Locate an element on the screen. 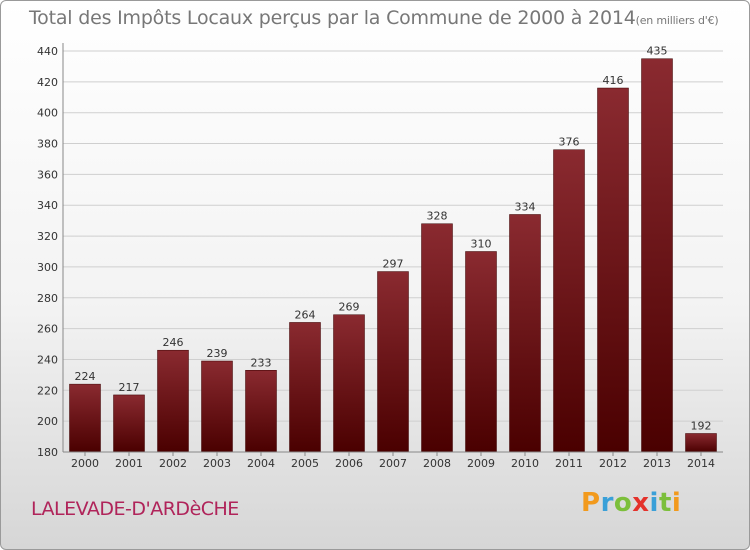  x-tick-label: 2005 is located at coordinates (305, 463).